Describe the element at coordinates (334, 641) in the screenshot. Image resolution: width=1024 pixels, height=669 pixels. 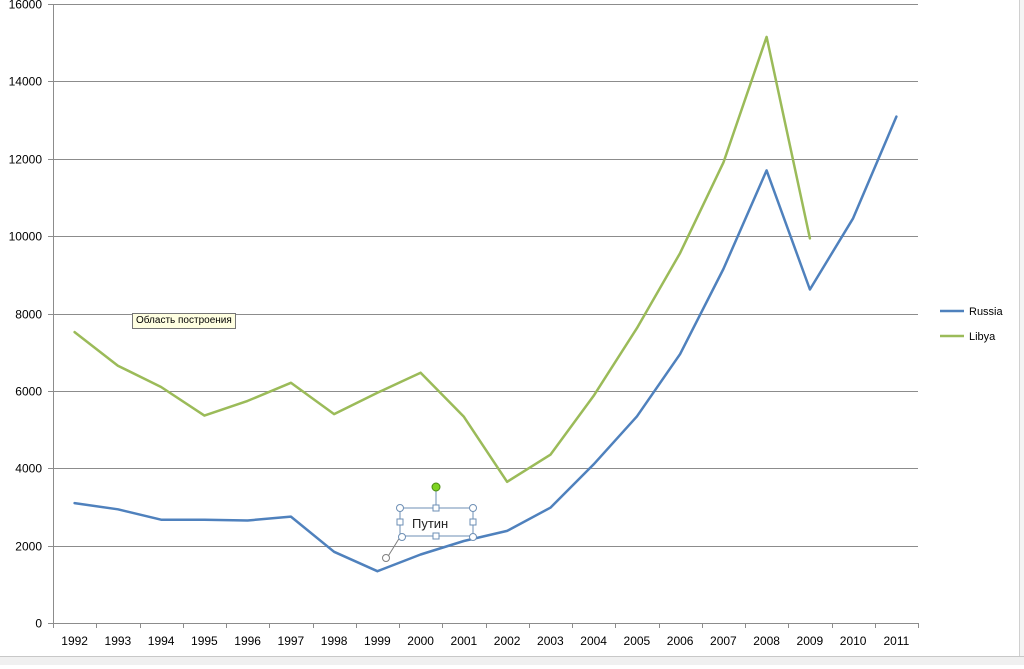
I see `x-tick-label: 1998` at that location.